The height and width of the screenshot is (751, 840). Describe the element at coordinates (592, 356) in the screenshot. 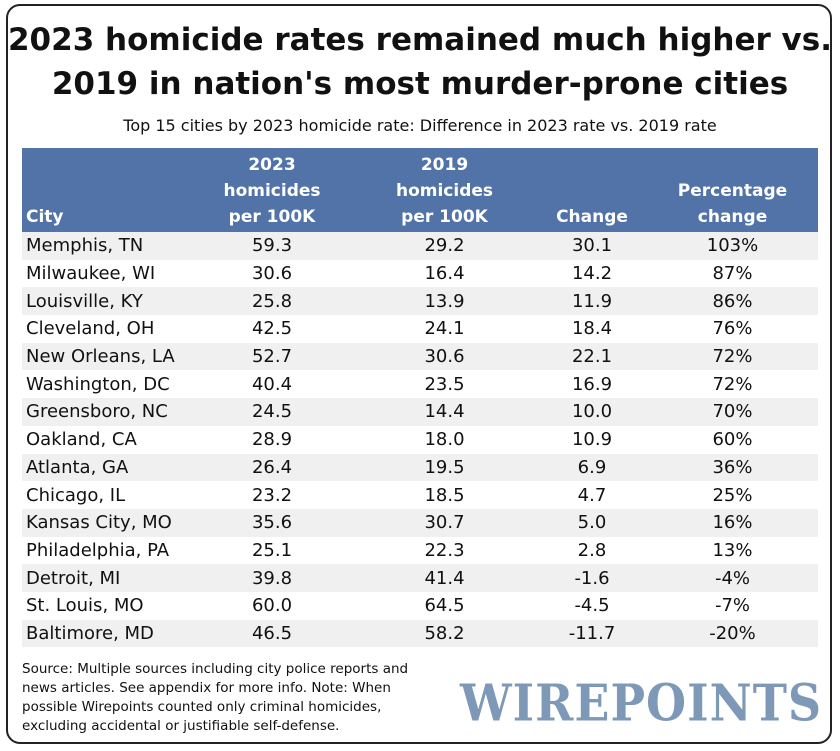

I see `change-cell: 22.1` at that location.